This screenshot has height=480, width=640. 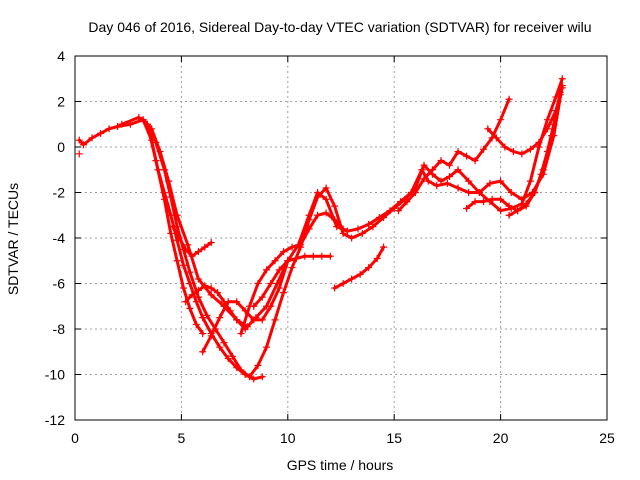 I want to click on x-tick-label: 10, so click(x=288, y=438).